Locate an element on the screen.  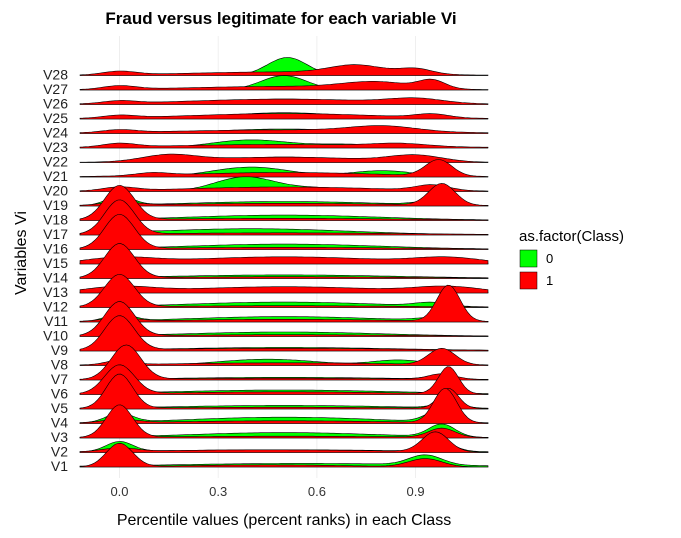
x-tick-2: 0.6 is located at coordinates (317, 491).